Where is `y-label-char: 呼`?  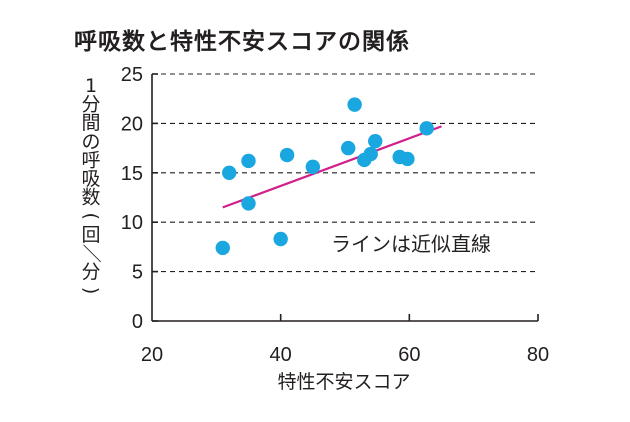 y-label-char: 呼 is located at coordinates (90, 160).